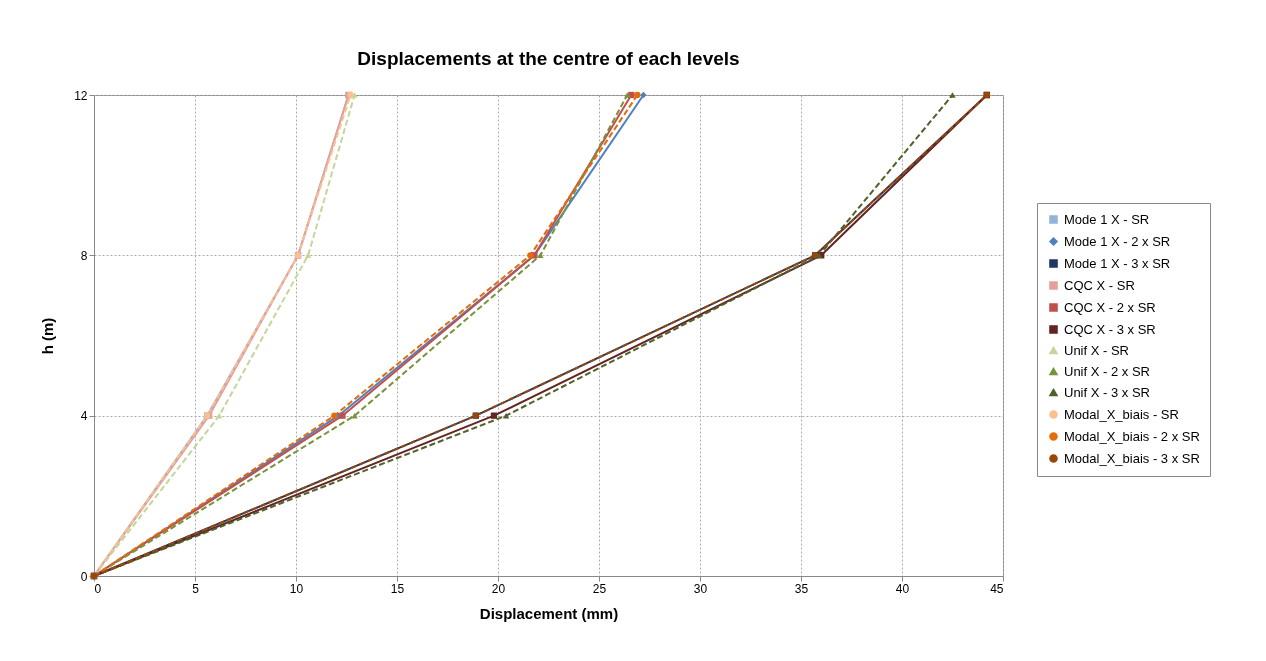 This screenshot has width=1266, height=661. Describe the element at coordinates (997, 588) in the screenshot. I see `x-tick-label: 45` at that location.